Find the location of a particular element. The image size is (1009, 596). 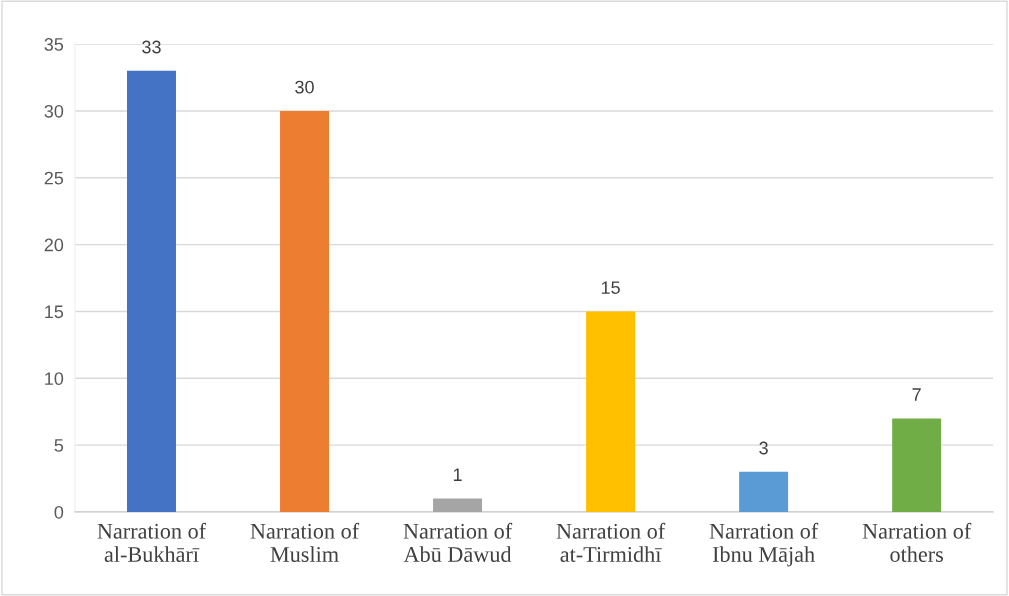

x-tick-label: Narration of al-Bukhārī is located at coordinates (152, 542).